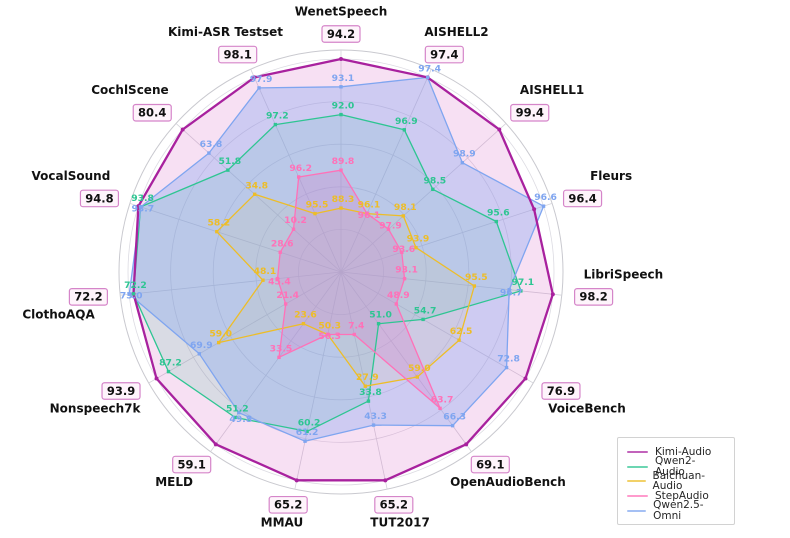  Describe the element at coordinates (683, 452) in the screenshot. I see `legend-label: Kimi-Audio` at that location.